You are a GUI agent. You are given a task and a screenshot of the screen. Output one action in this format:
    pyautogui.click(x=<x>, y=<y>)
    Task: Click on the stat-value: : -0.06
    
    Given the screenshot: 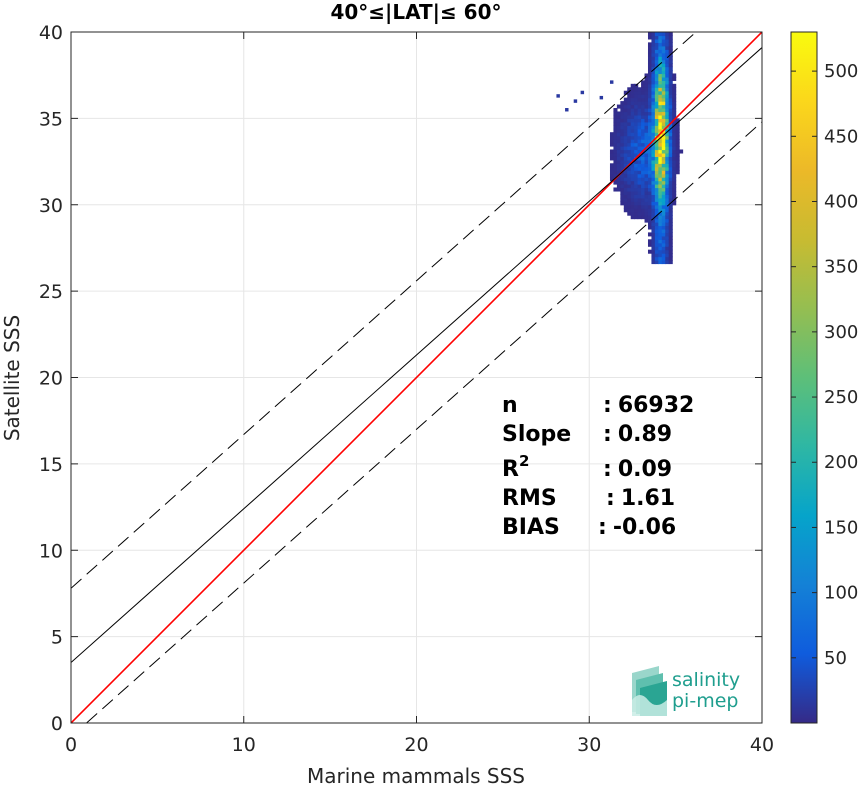 What is the action you would take?
    pyautogui.click(x=637, y=527)
    